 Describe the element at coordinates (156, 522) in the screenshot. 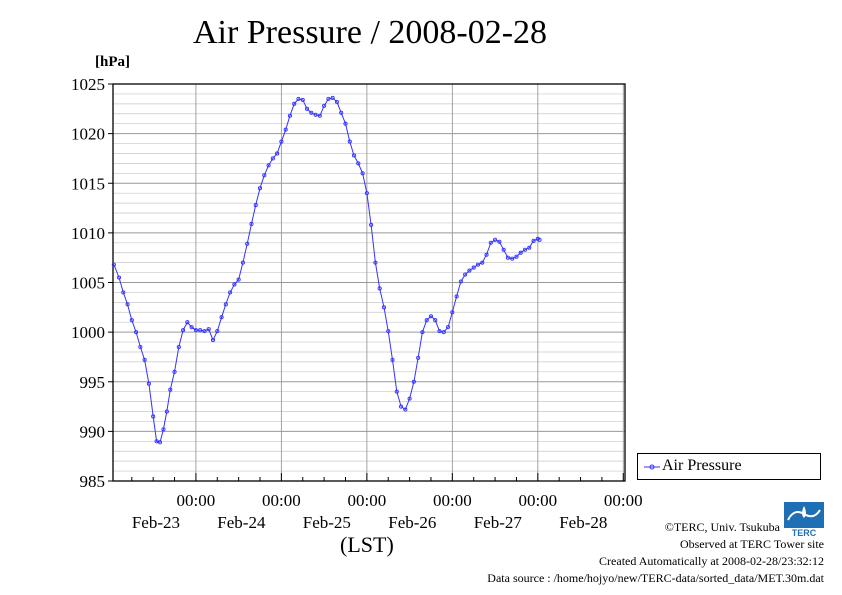

I see `x-tick-date-label: Feb-23` at that location.